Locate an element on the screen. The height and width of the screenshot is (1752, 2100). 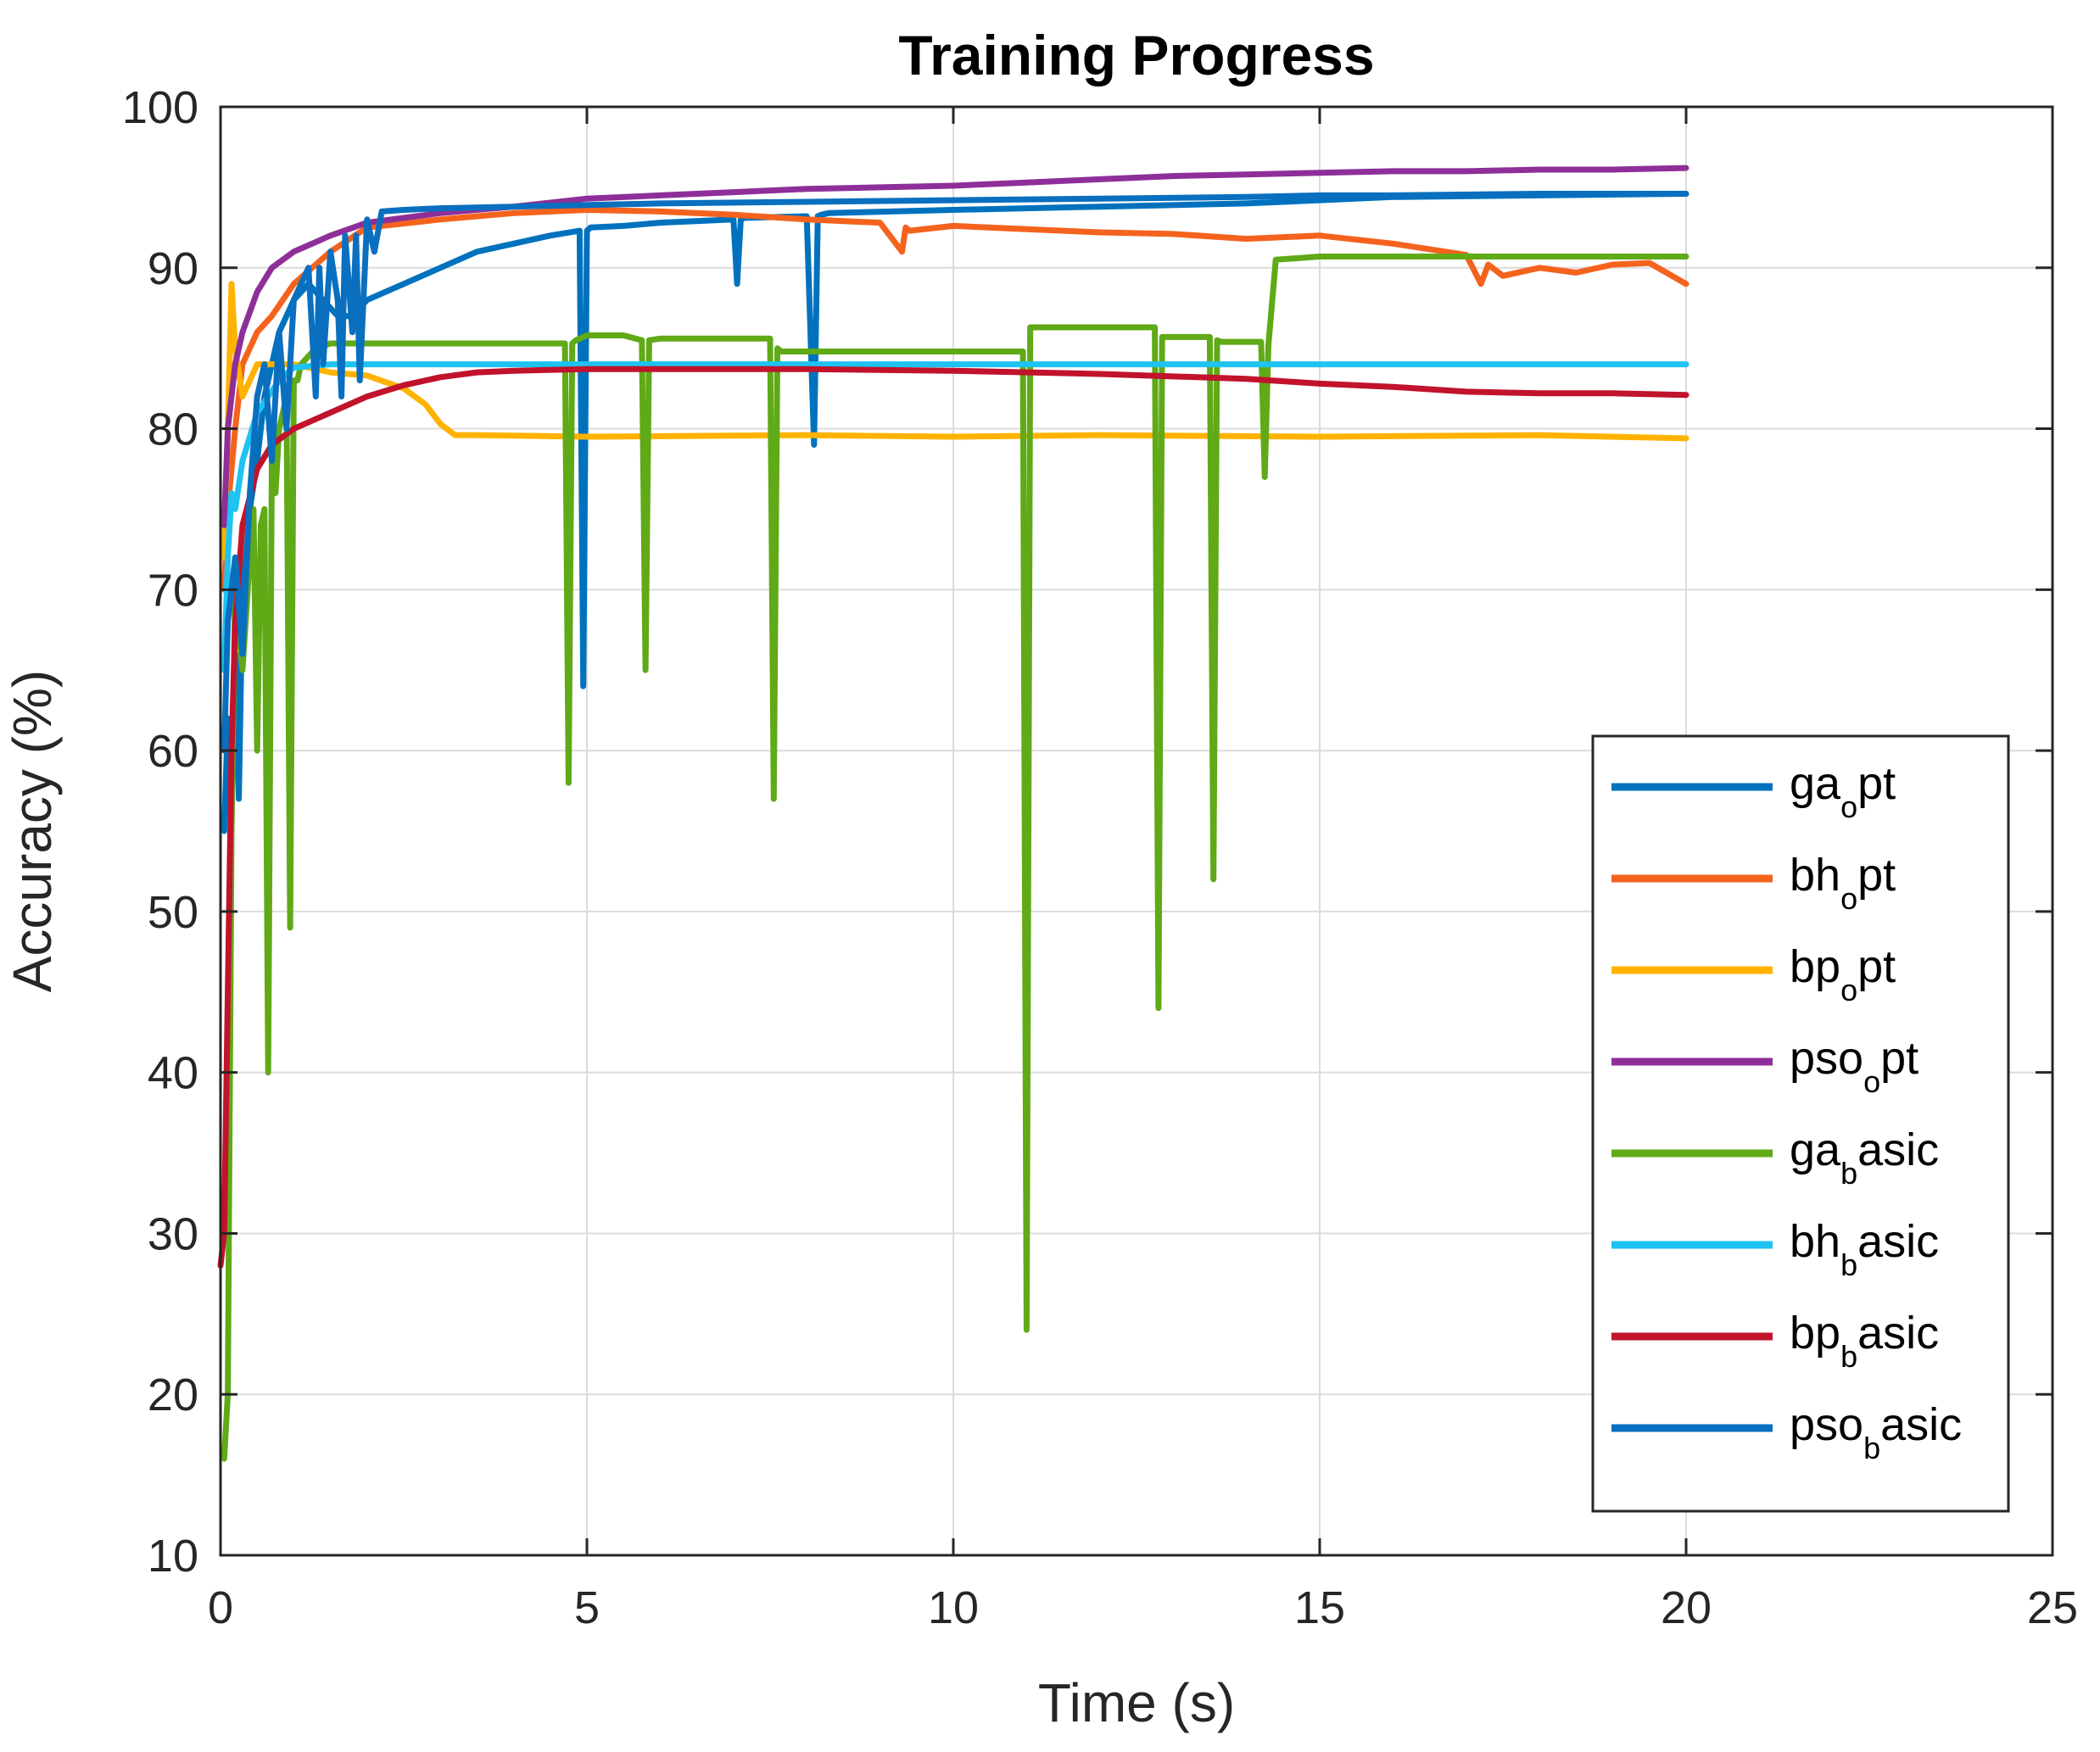
y-tick-label: 90 is located at coordinates (173, 269).